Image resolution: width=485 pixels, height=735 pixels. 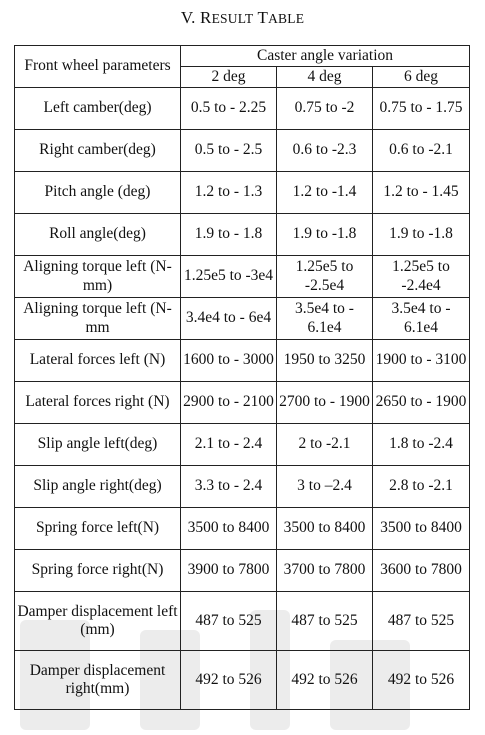 I want to click on row-value-cell: 3.3 to - 2.4, so click(x=228, y=486).